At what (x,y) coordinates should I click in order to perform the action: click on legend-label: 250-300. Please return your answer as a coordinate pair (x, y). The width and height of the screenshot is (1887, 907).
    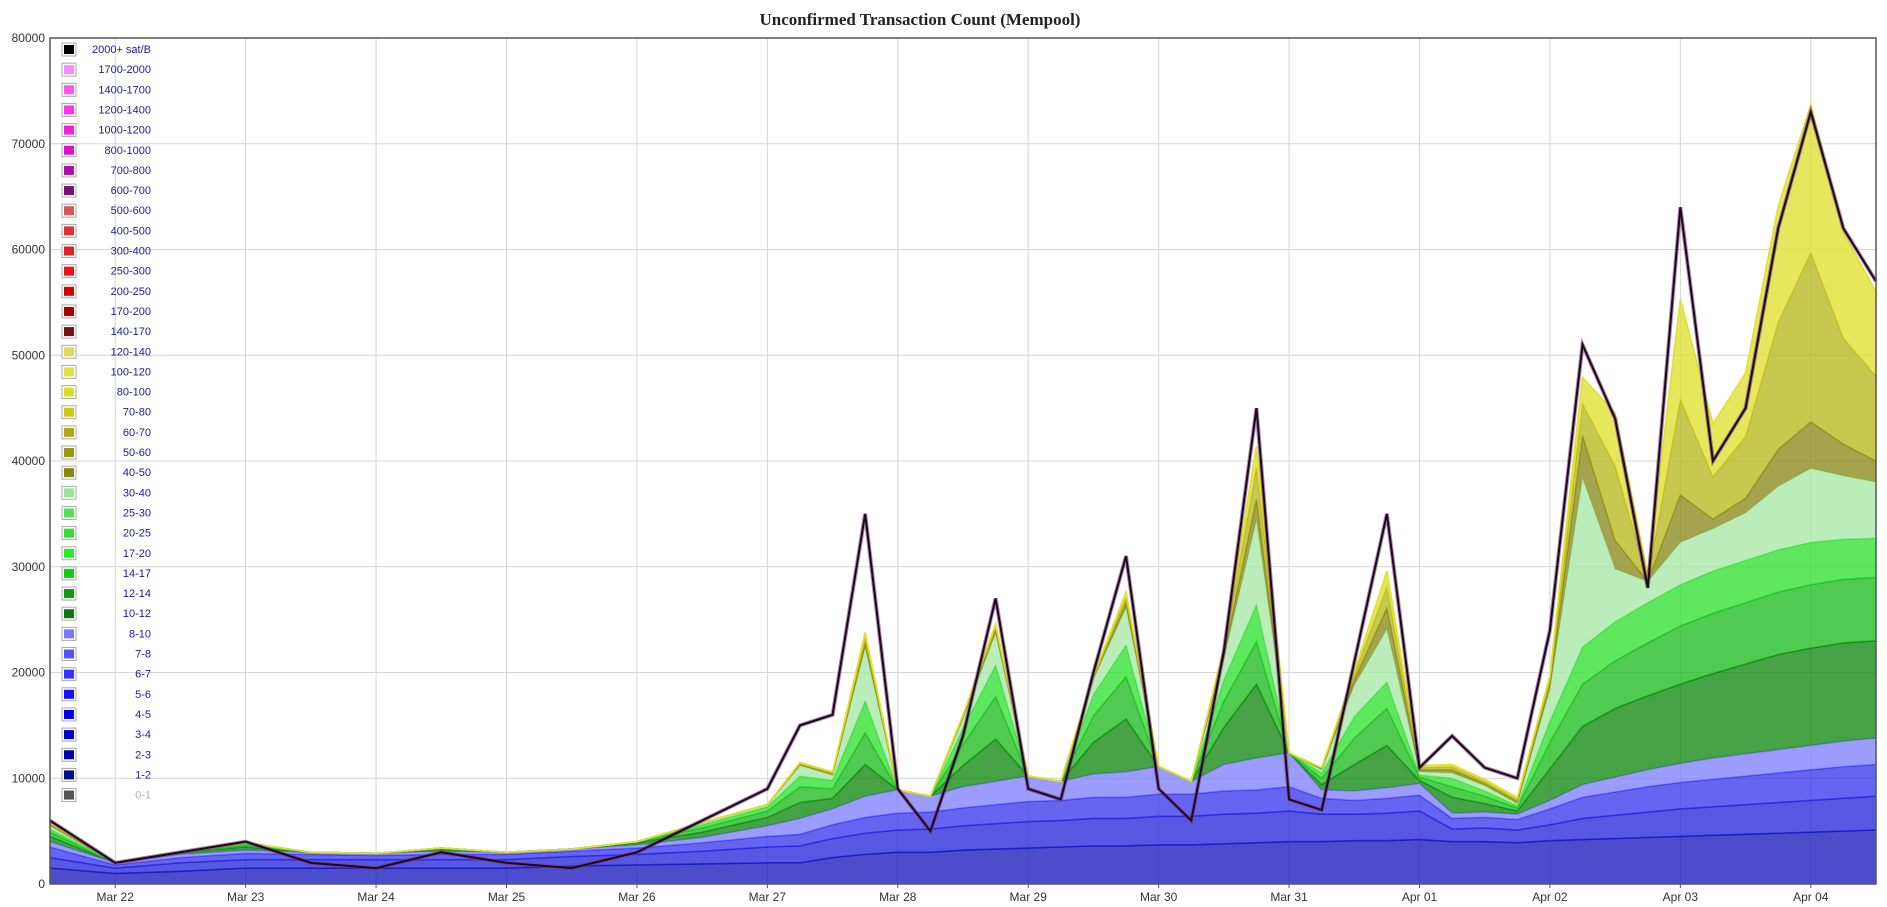
    Looking at the image, I should click on (131, 272).